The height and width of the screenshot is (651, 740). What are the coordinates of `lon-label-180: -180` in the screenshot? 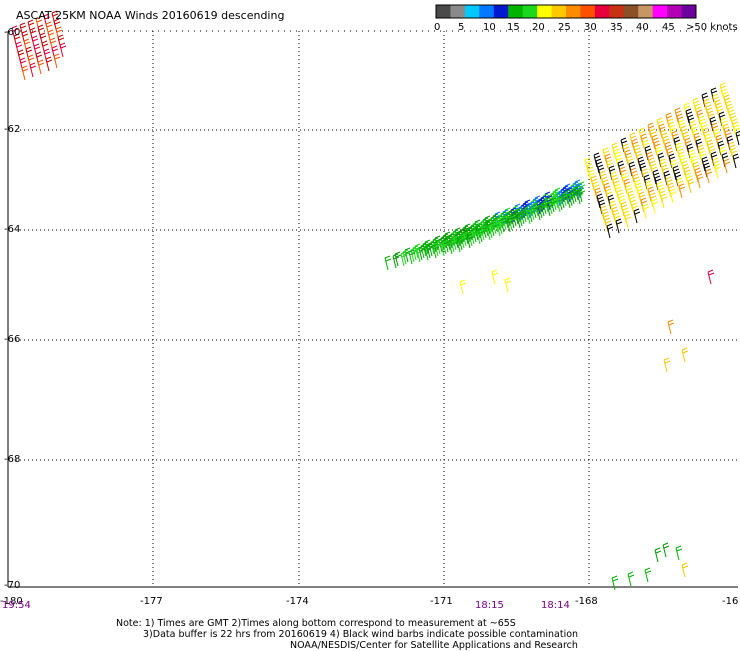 It's located at (11, 601).